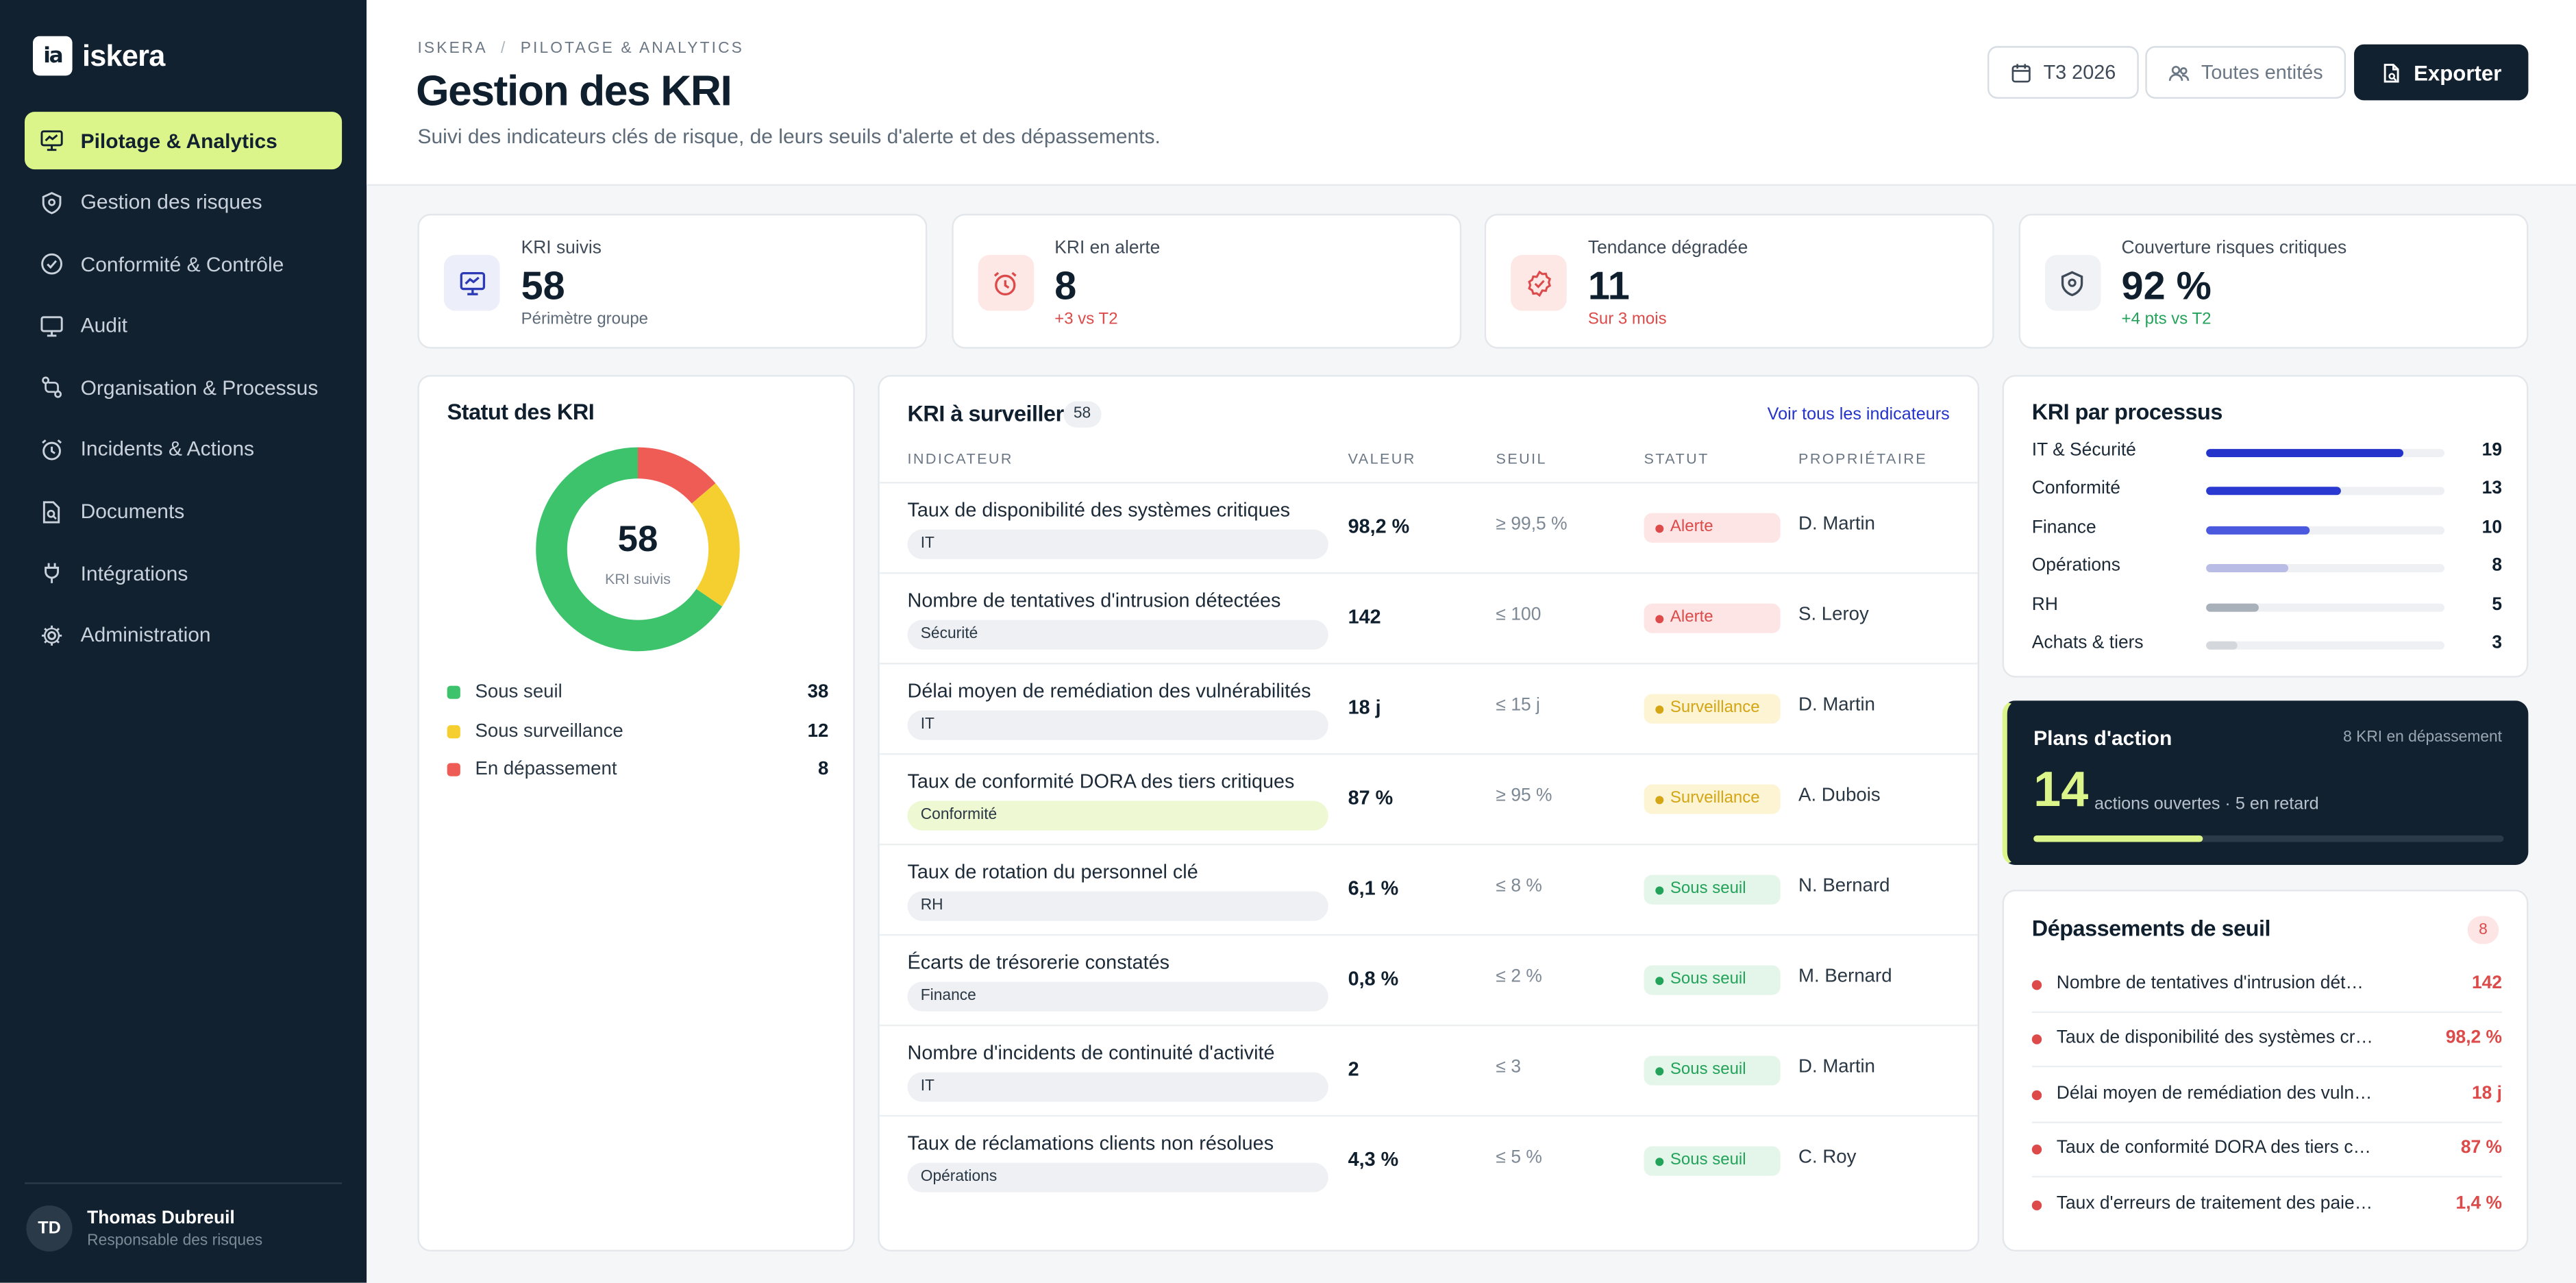 The image size is (2576, 1283). What do you see at coordinates (183, 450) in the screenshot?
I see `sidebar-item-5: Incidents & Actions` at bounding box center [183, 450].